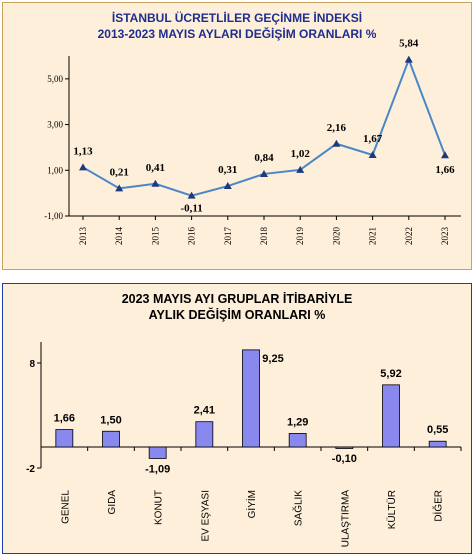 The height and width of the screenshot is (556, 474). I want to click on data-label: 2,41, so click(204, 411).